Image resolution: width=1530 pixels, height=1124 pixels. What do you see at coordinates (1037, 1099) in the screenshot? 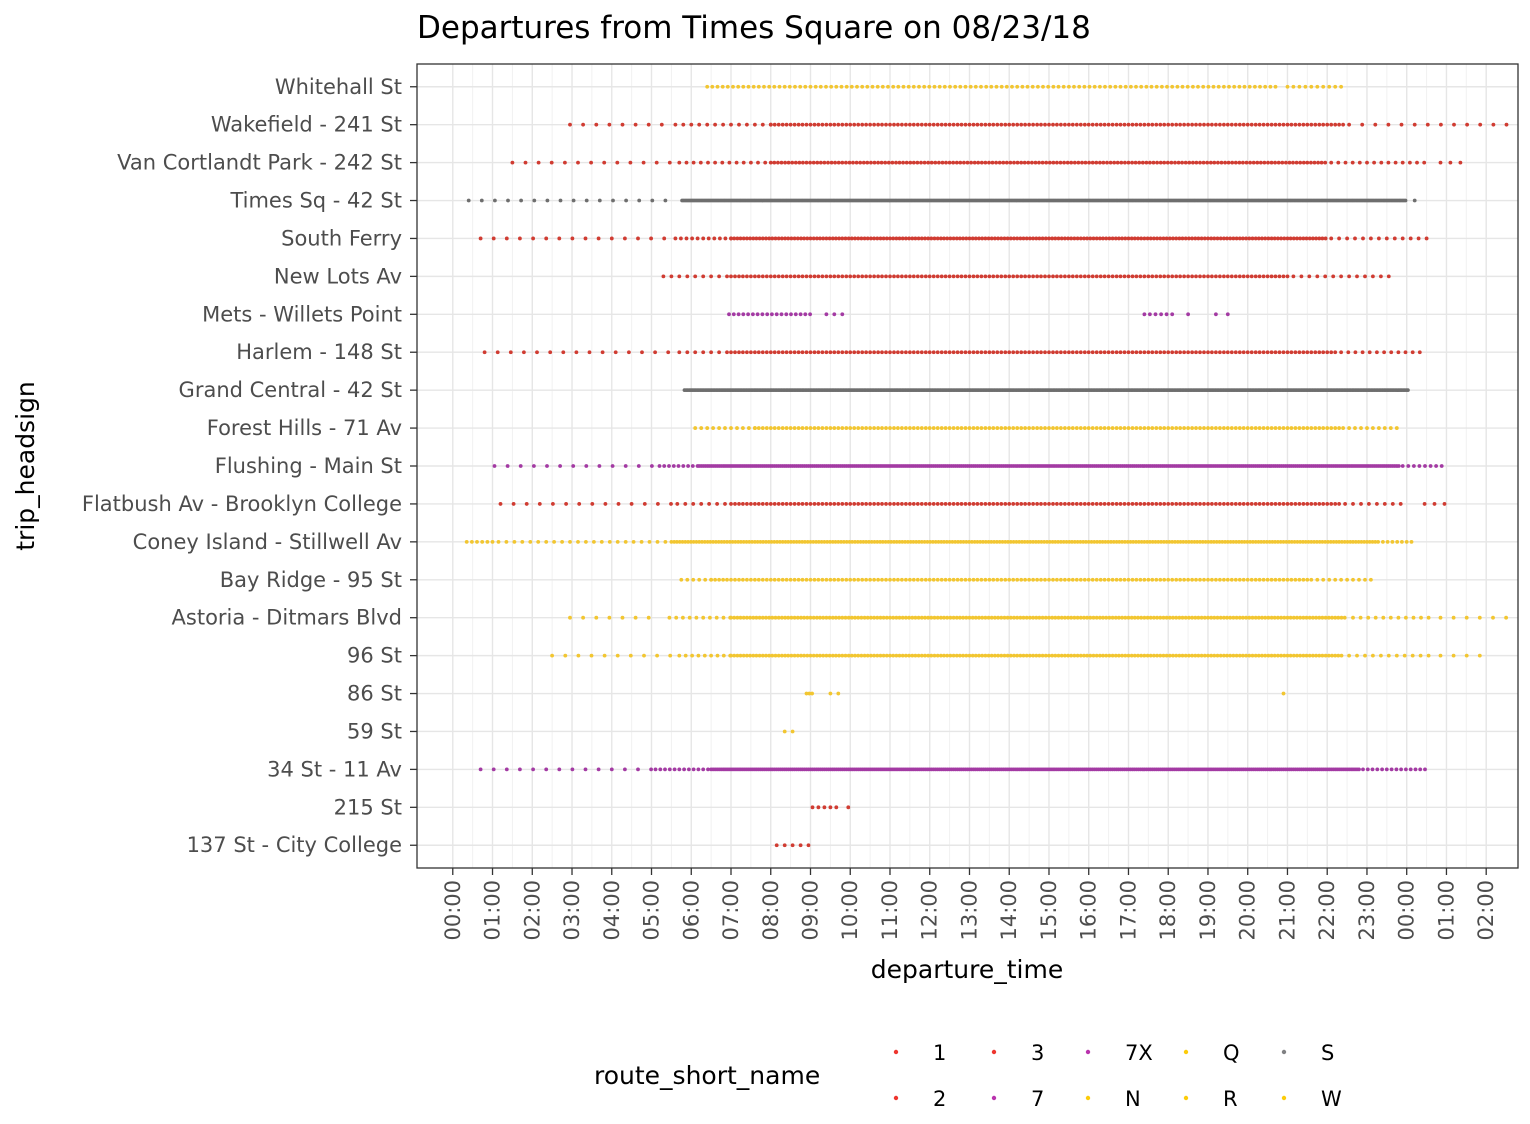
I see `legend-label: 7` at bounding box center [1037, 1099].